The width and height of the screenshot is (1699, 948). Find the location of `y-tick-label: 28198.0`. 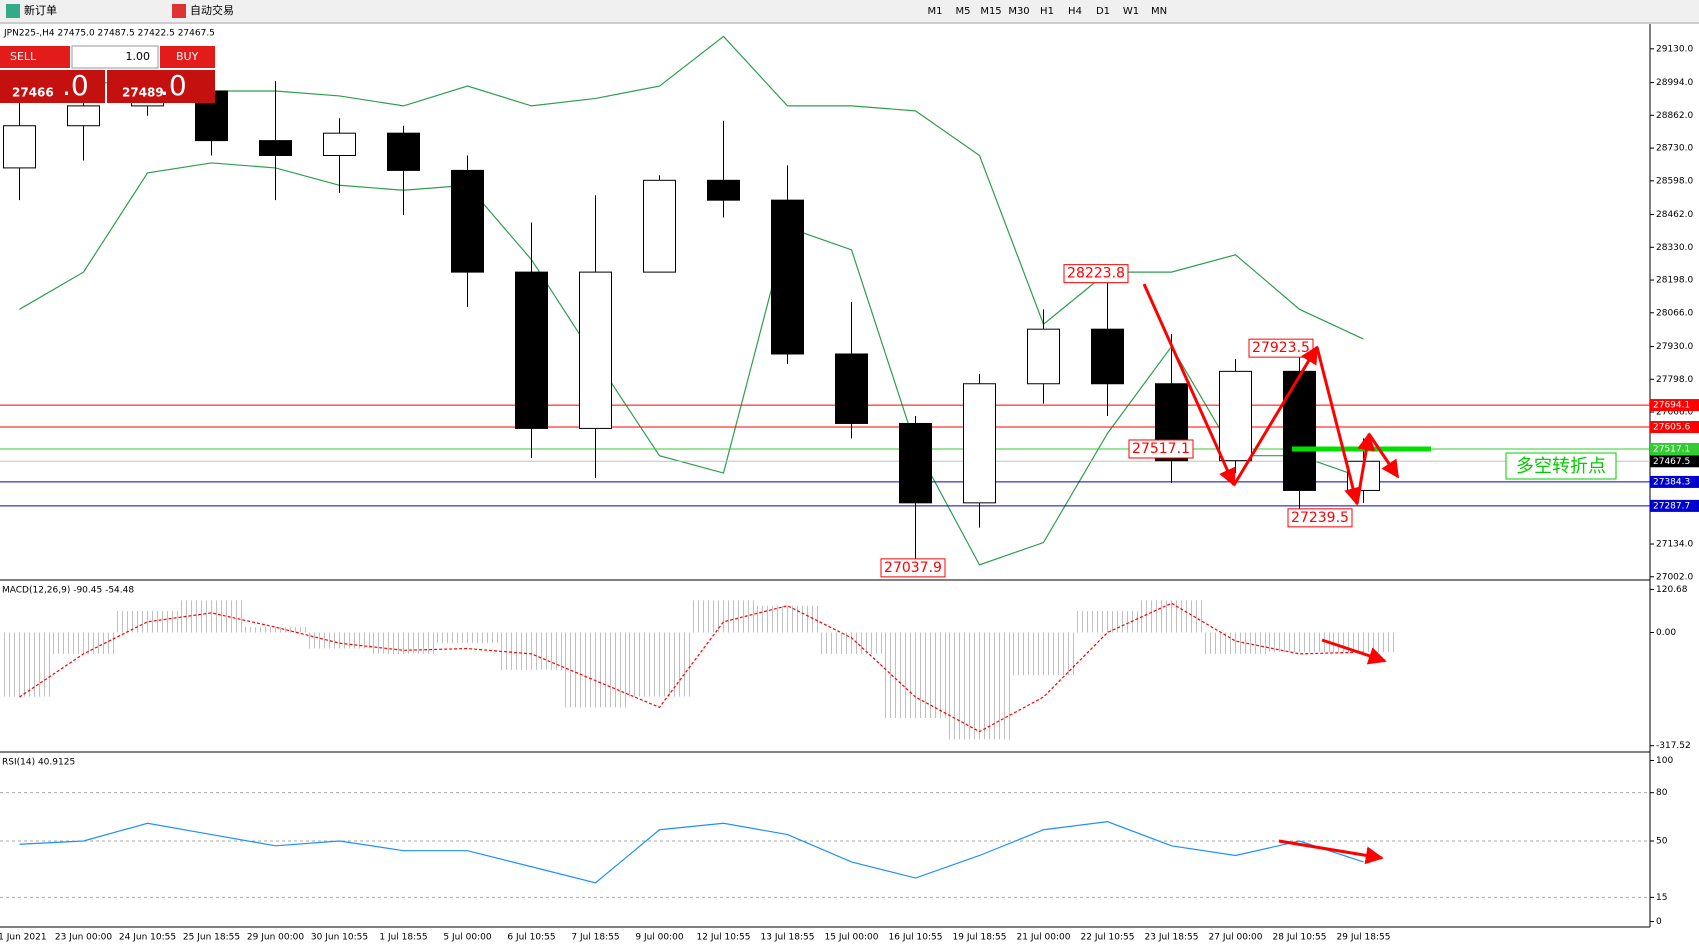

y-tick-label: 28198.0 is located at coordinates (1674, 281).